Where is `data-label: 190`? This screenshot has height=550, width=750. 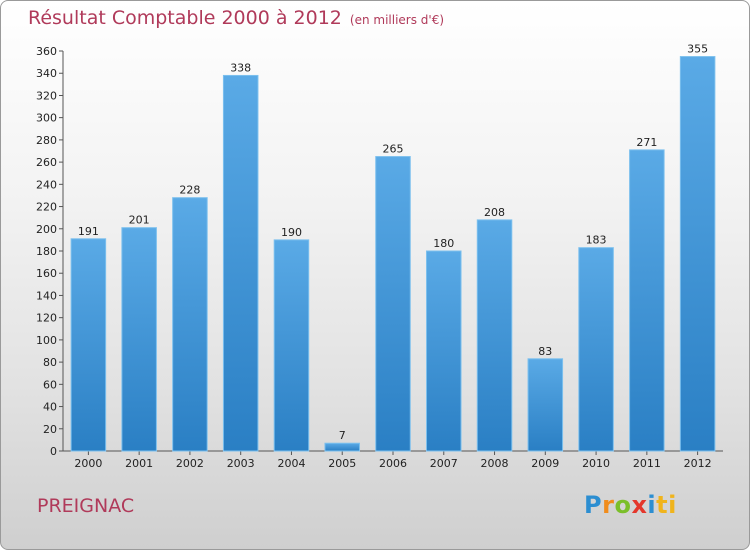 data-label: 190 is located at coordinates (291, 232).